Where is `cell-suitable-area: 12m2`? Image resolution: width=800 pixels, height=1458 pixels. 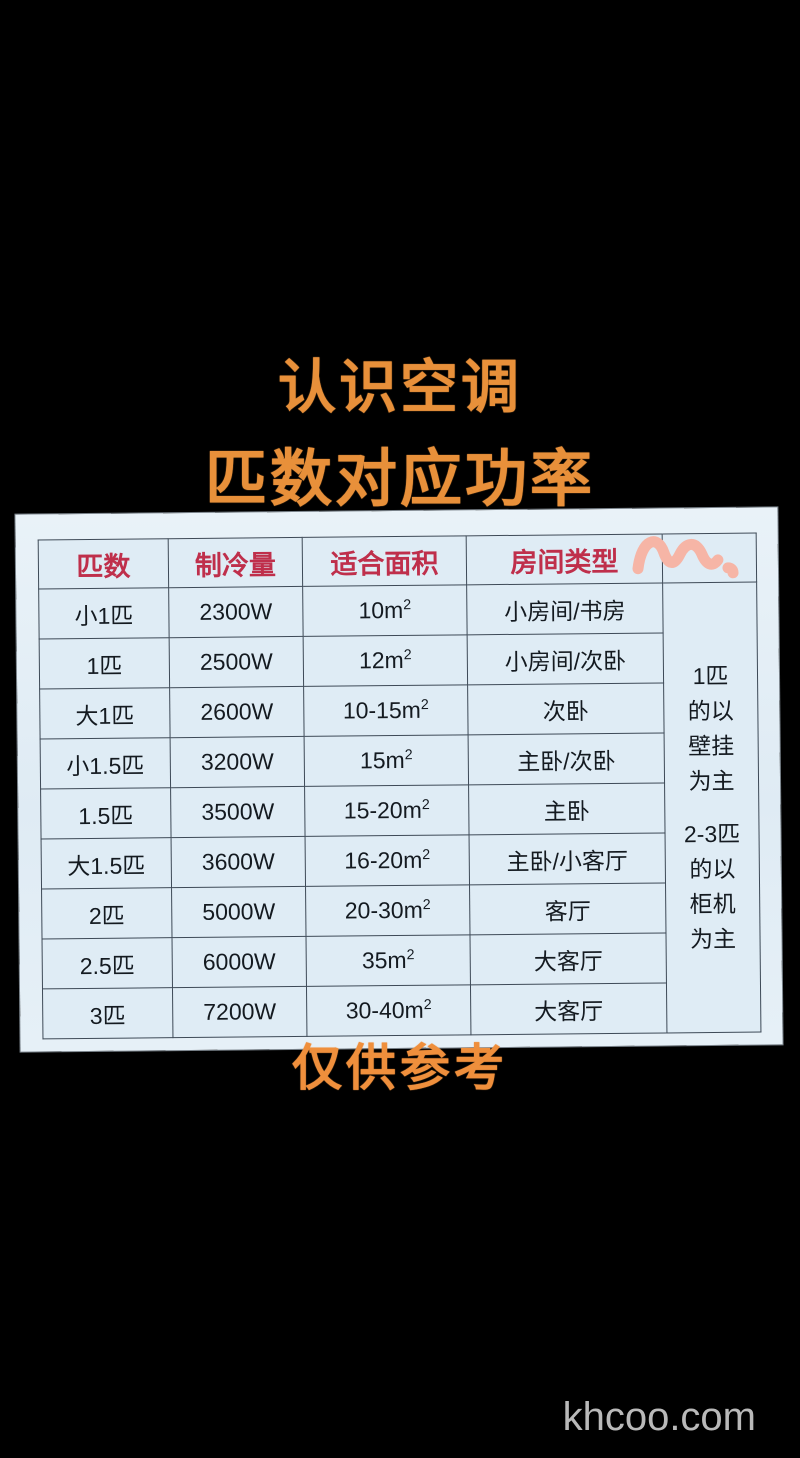
cell-suitable-area: 12m2 is located at coordinates (385, 660).